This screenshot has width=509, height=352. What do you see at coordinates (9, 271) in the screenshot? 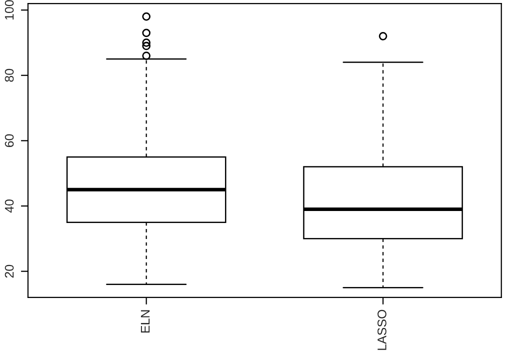
I see `y-tick-label: 20` at bounding box center [9, 271].